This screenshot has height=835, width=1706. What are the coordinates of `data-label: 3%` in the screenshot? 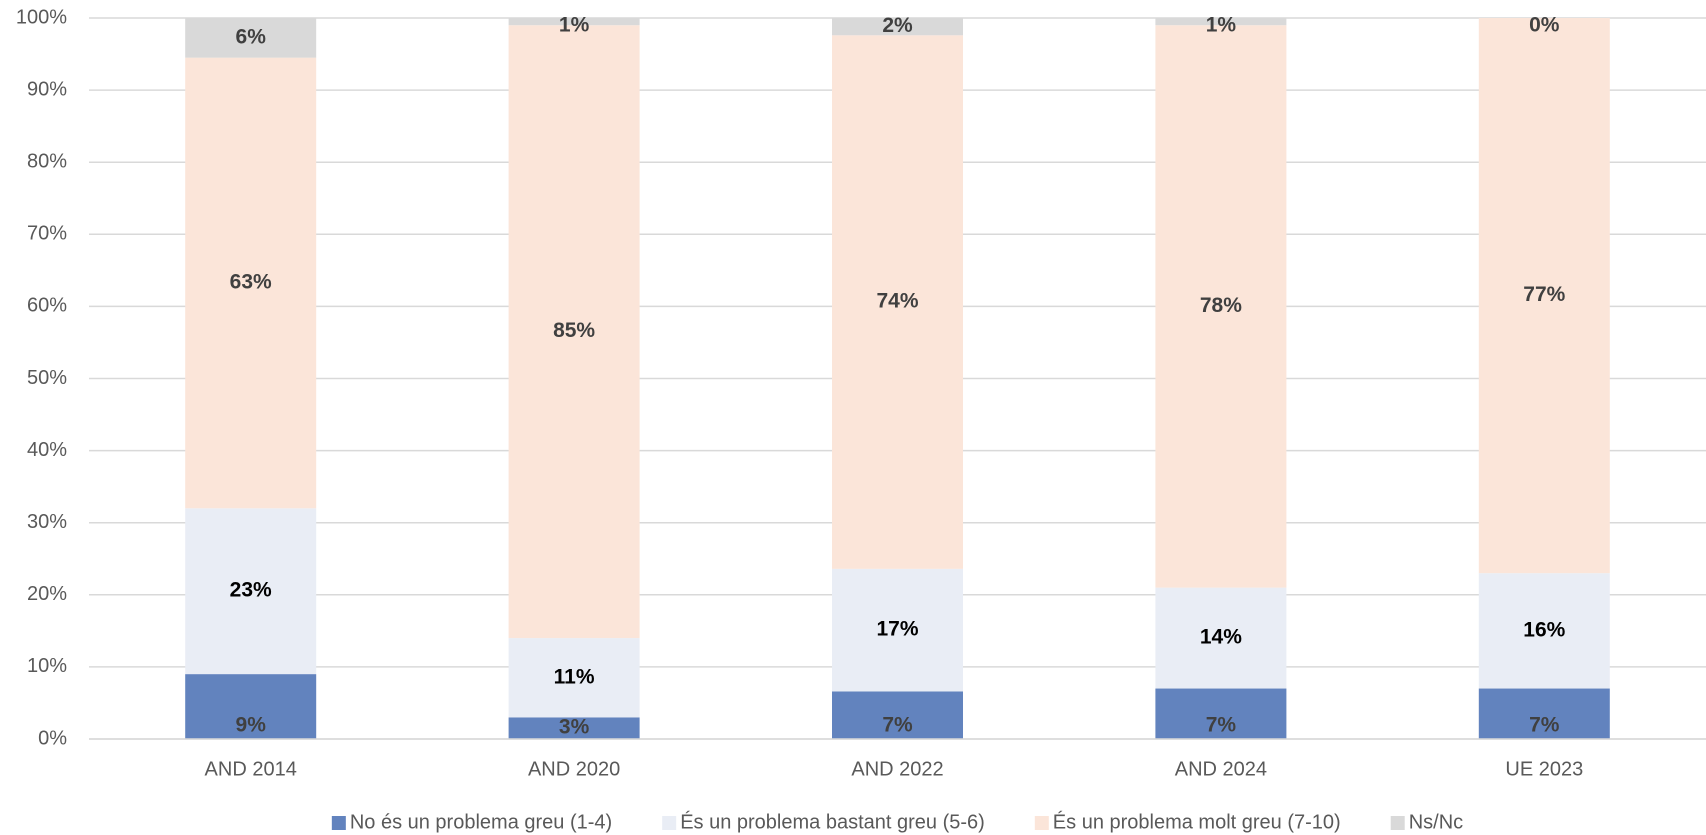 It's located at (574, 727).